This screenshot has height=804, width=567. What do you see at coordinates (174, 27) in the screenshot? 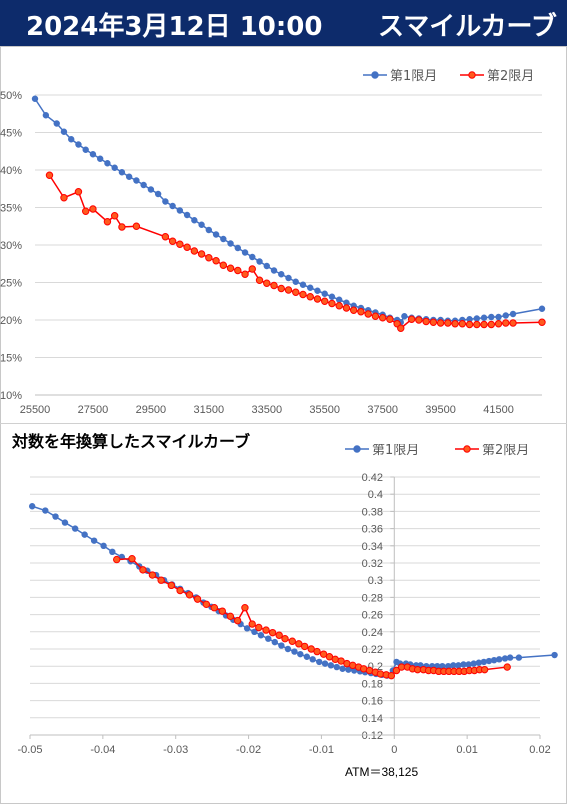
I see `header-date: 2024年3月12日 10:00` at bounding box center [174, 27].